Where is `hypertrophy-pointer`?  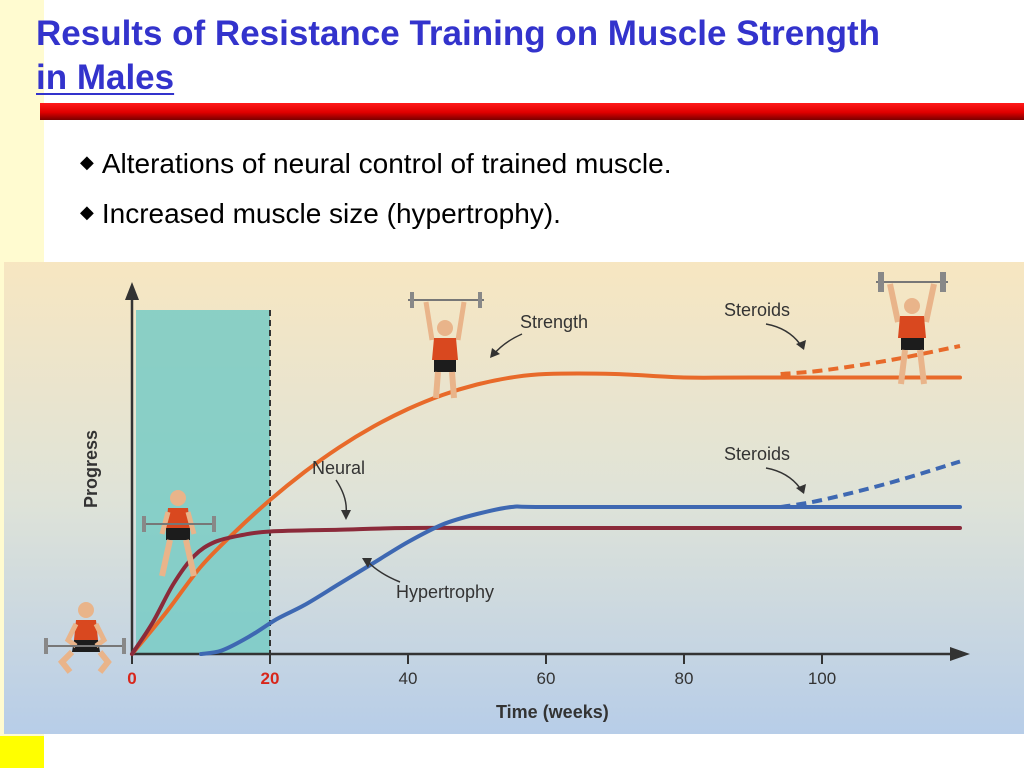
hypertrophy-pointer is located at coordinates (384, 572).